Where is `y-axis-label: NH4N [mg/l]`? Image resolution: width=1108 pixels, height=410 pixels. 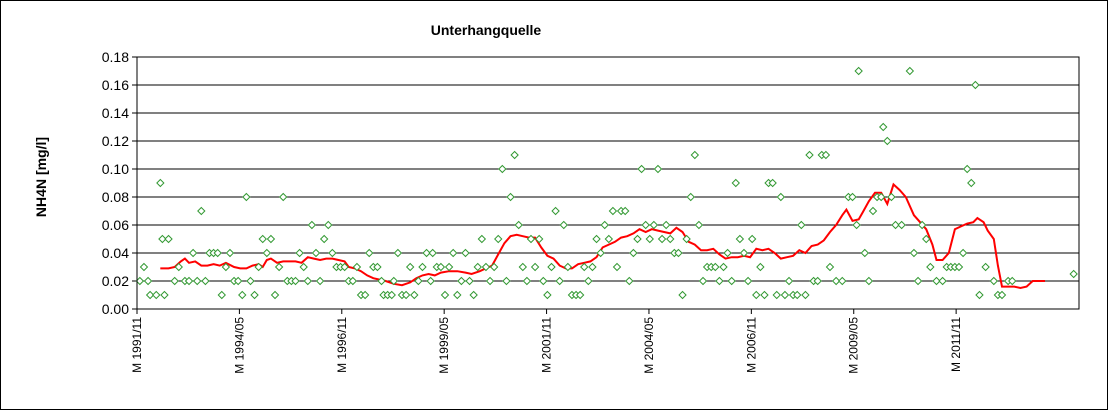 y-axis-label: NH4N [mg/l] is located at coordinates (41, 177).